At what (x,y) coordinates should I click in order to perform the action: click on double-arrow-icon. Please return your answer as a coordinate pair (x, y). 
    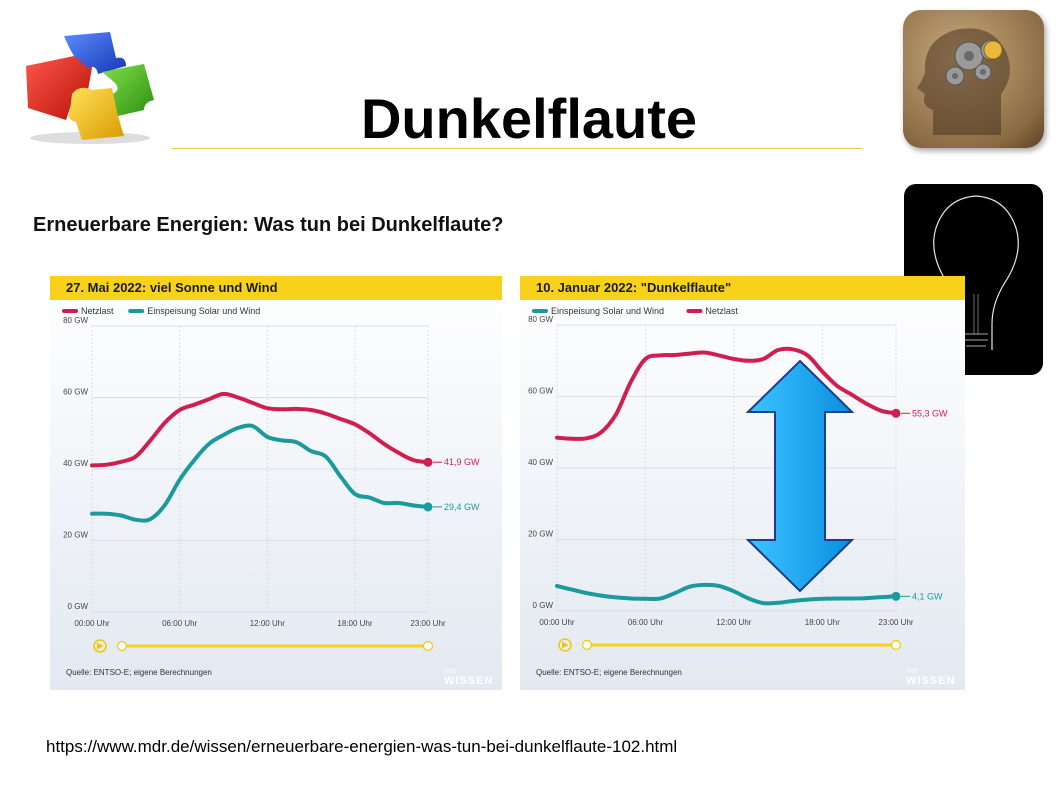
    Looking at the image, I should click on (800, 476).